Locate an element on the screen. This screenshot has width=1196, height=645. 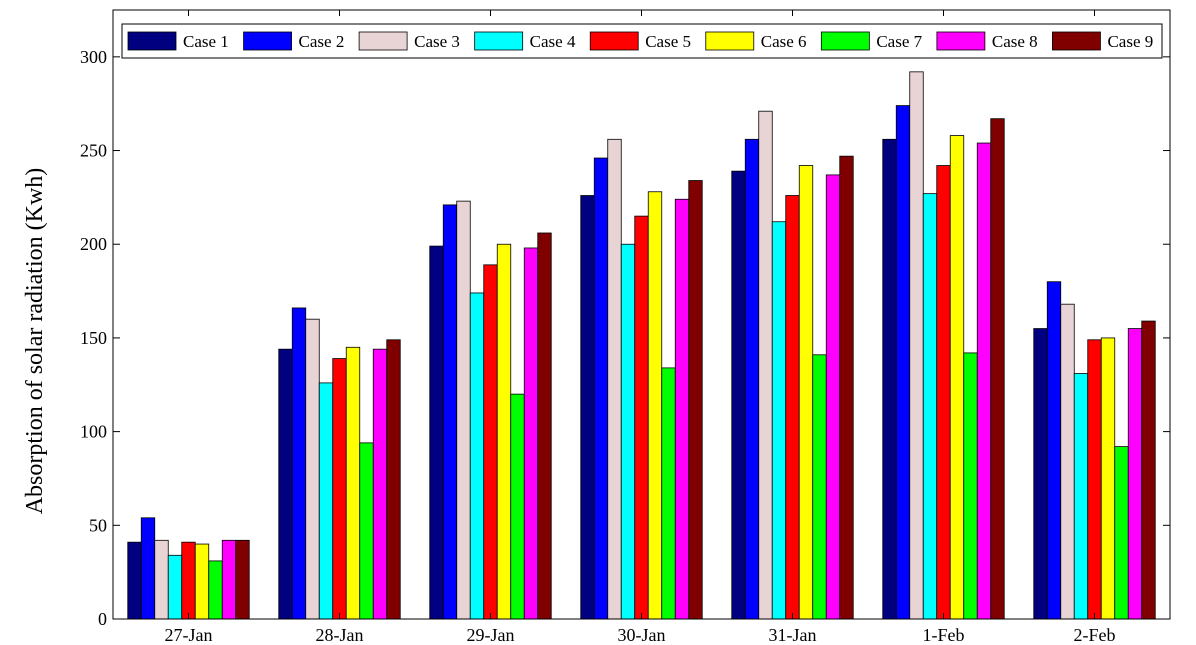
bar-case-5-31-jan is located at coordinates (792, 407).